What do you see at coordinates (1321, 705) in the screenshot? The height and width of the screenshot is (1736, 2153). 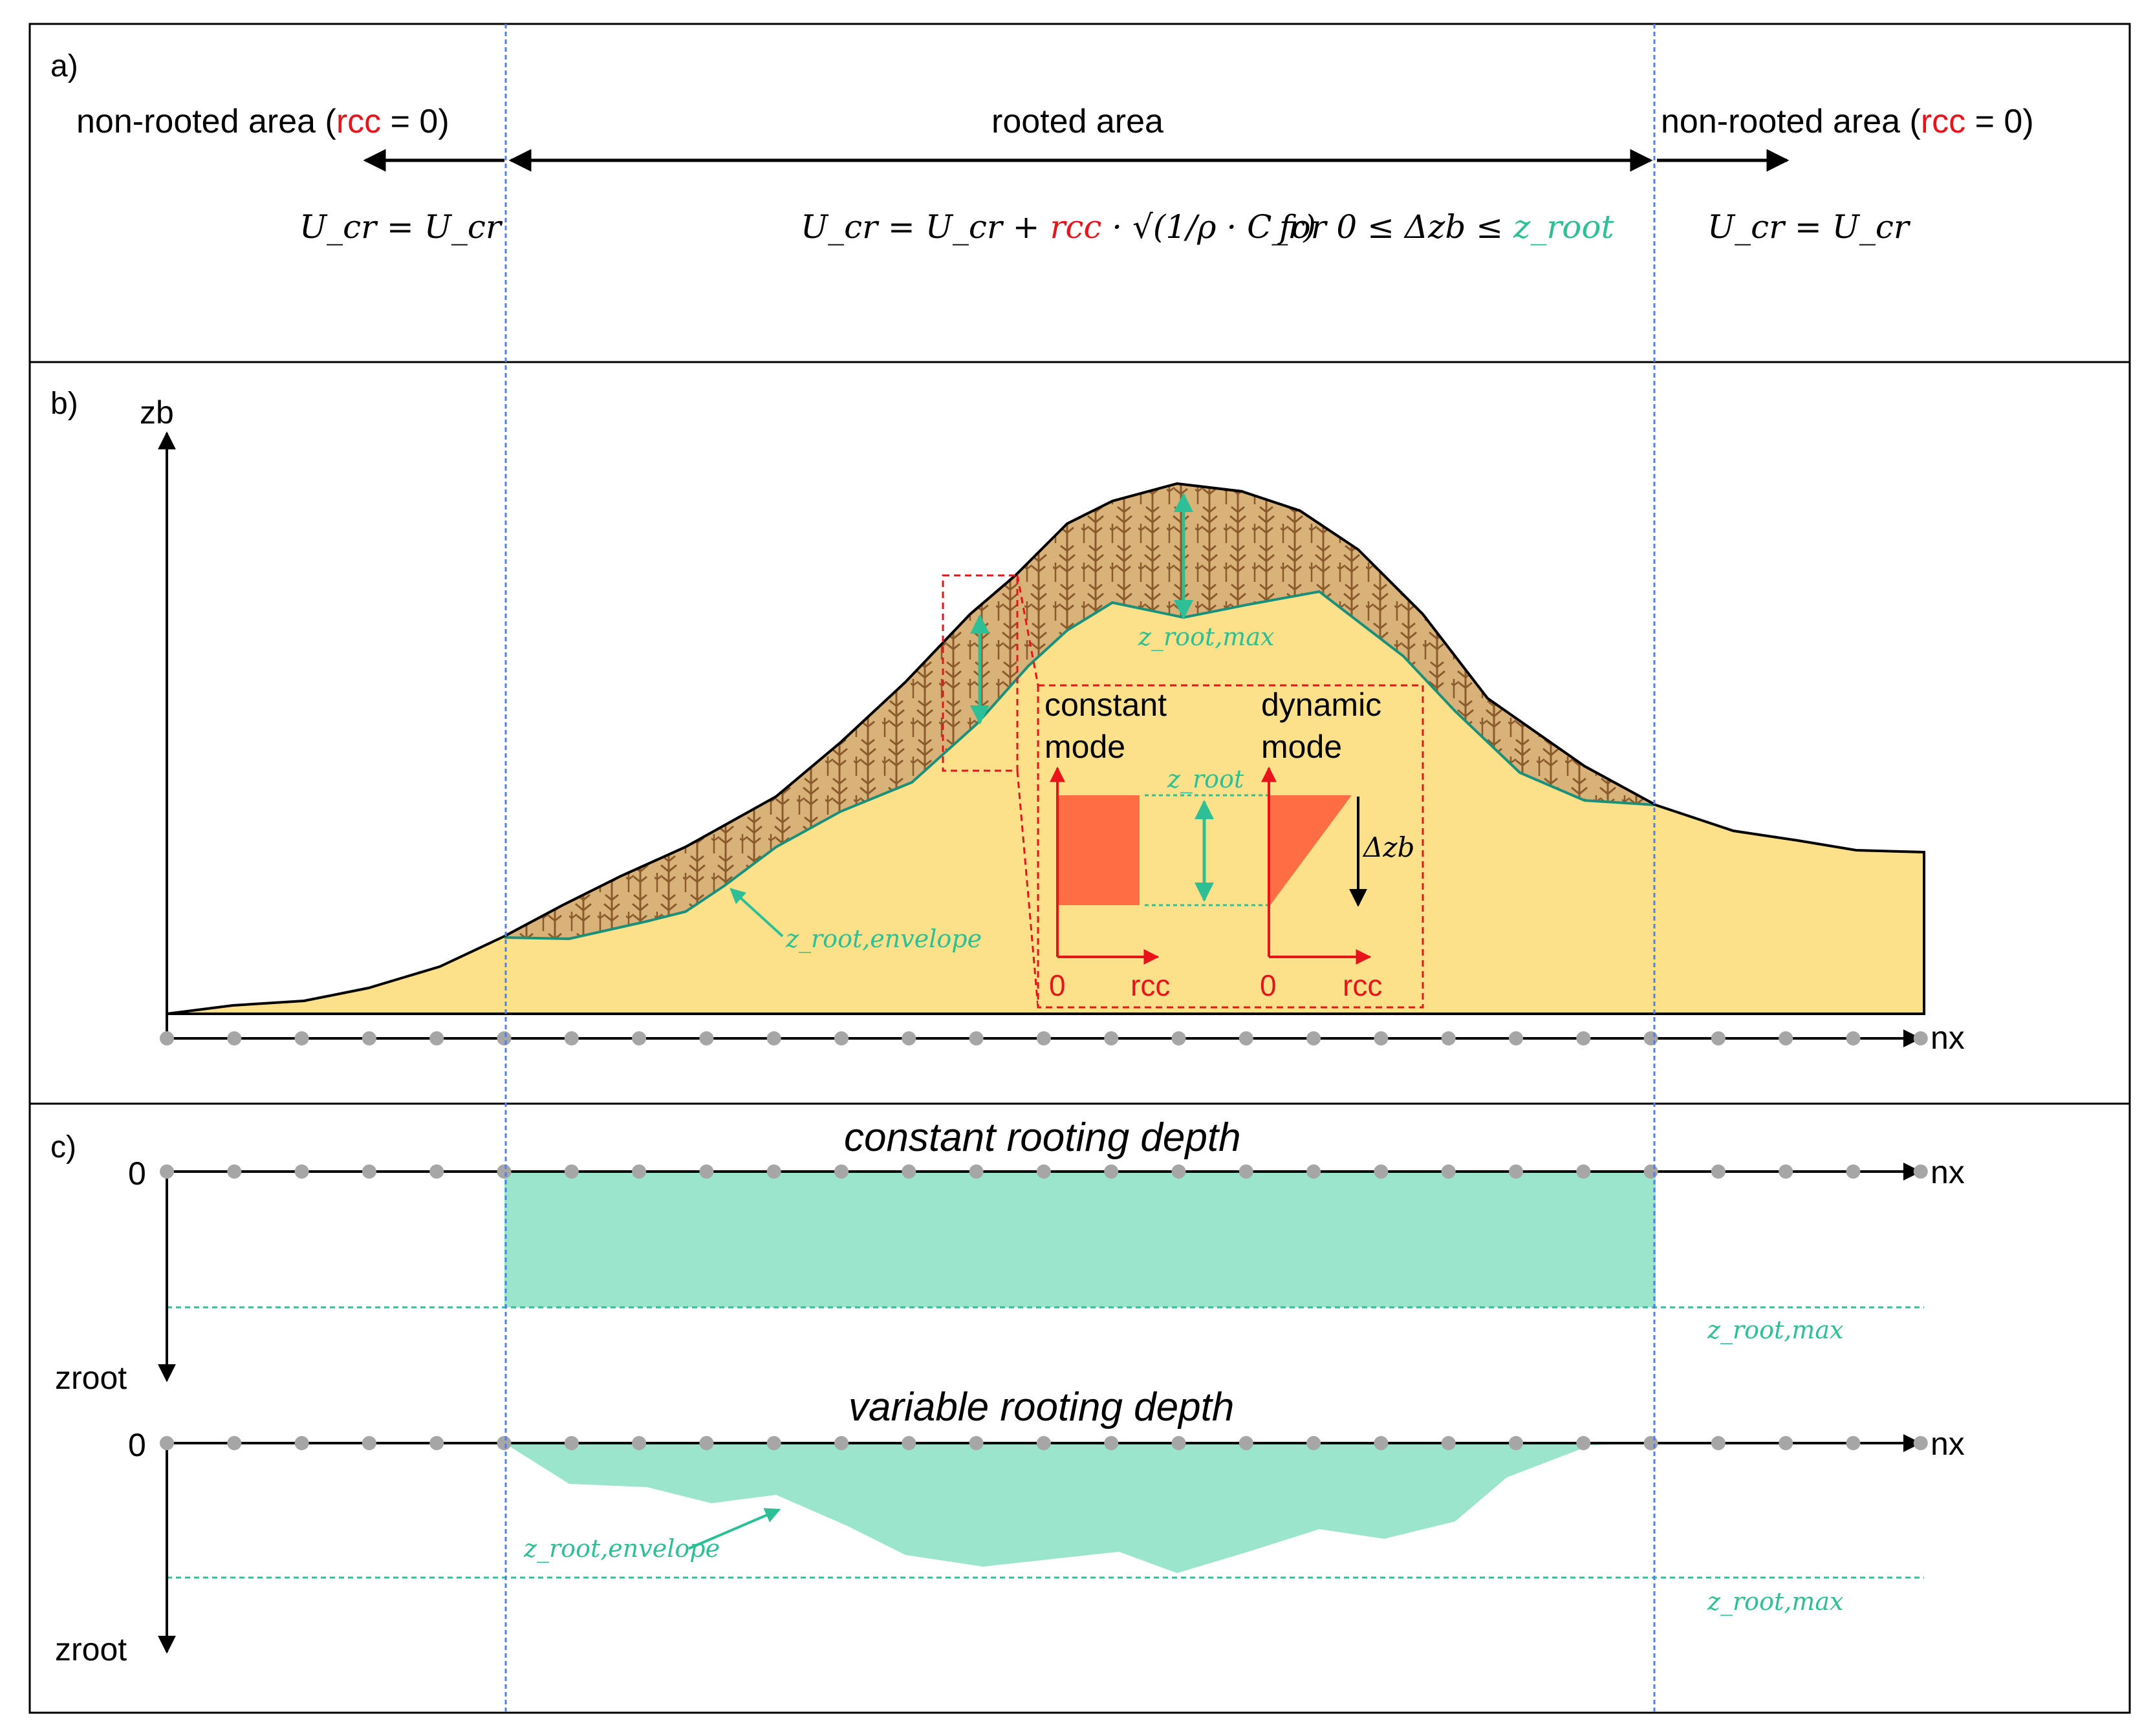 I see `dynamic-mode-line1: dynamic` at bounding box center [1321, 705].